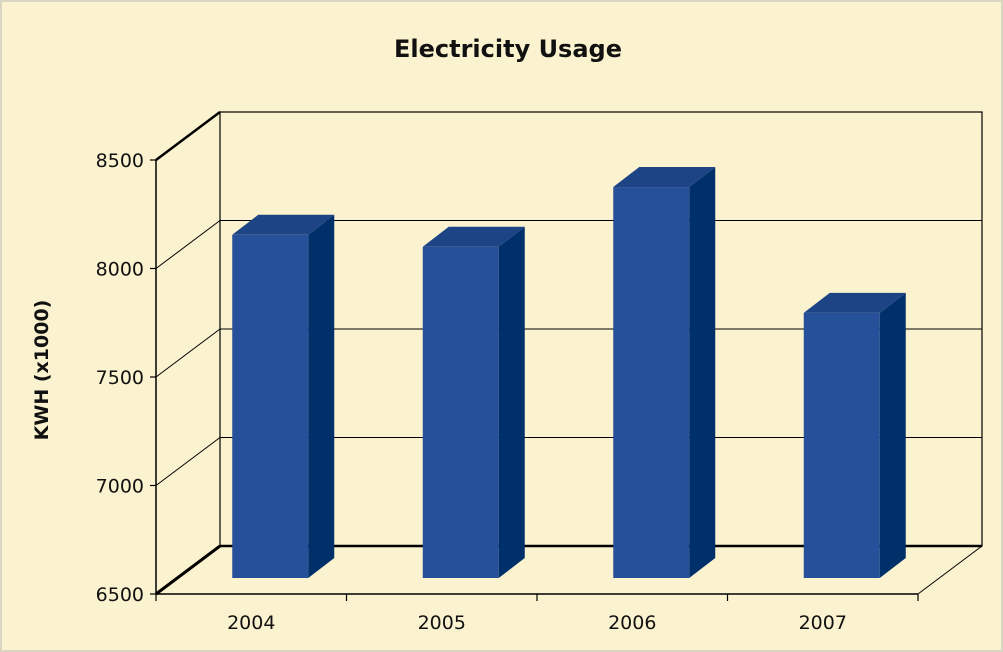  I want to click on bar-2005, so click(473, 402).